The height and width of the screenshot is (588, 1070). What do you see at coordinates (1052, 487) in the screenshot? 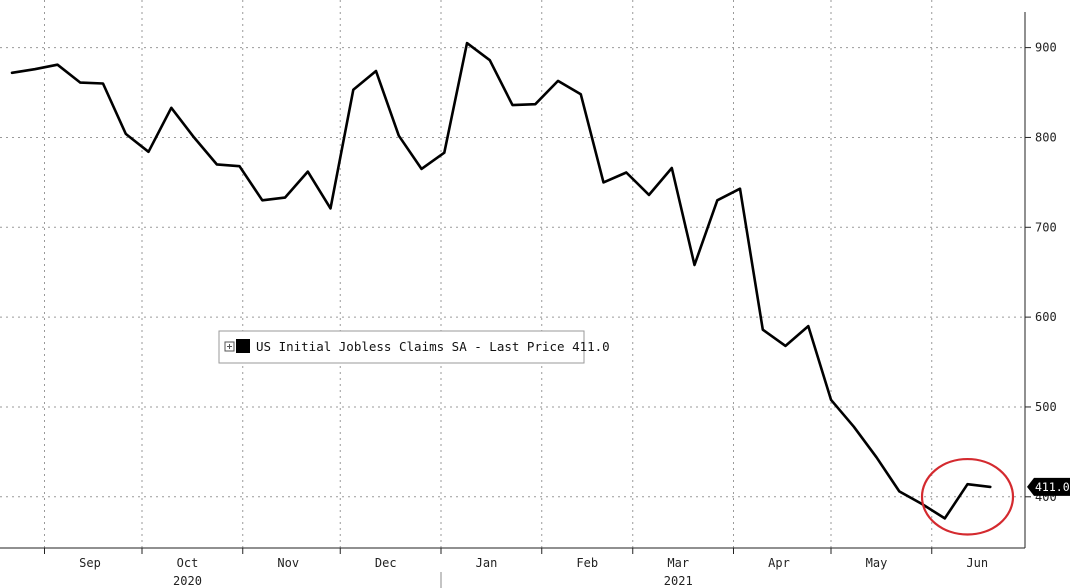
I see `last-price-label: 411.0` at bounding box center [1052, 487].